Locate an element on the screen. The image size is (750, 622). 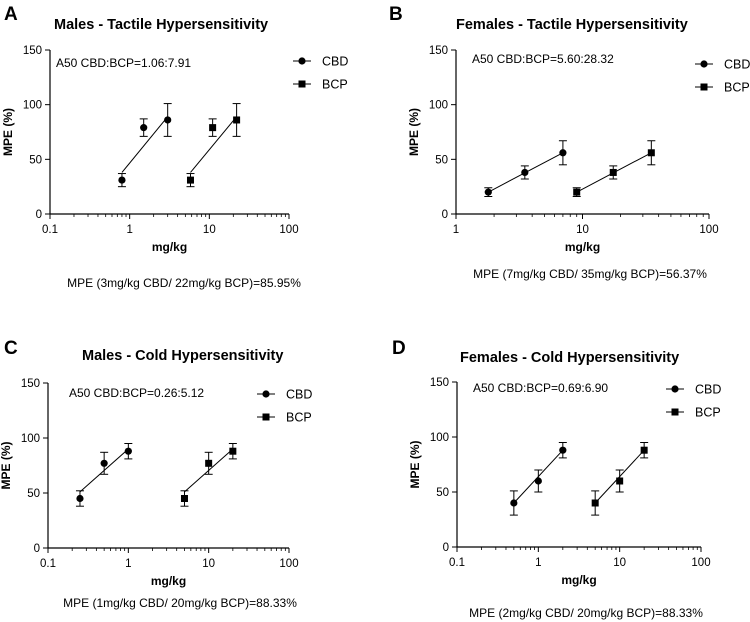
mpe-footnote: MPE (7mg/kg CBD/ 35mg/kg BCP)=56.37% is located at coordinates (590, 274).